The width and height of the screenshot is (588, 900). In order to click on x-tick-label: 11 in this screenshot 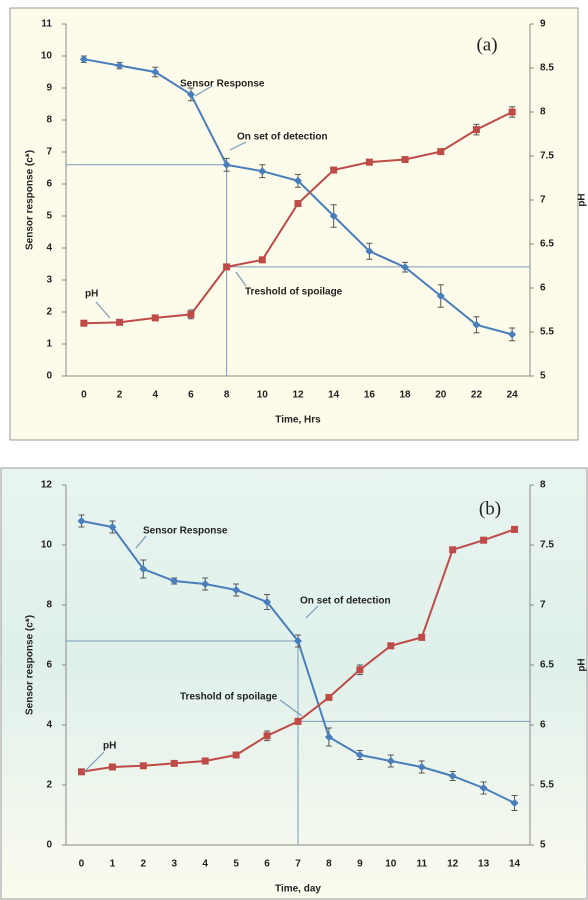, I will do `click(421, 864)`.